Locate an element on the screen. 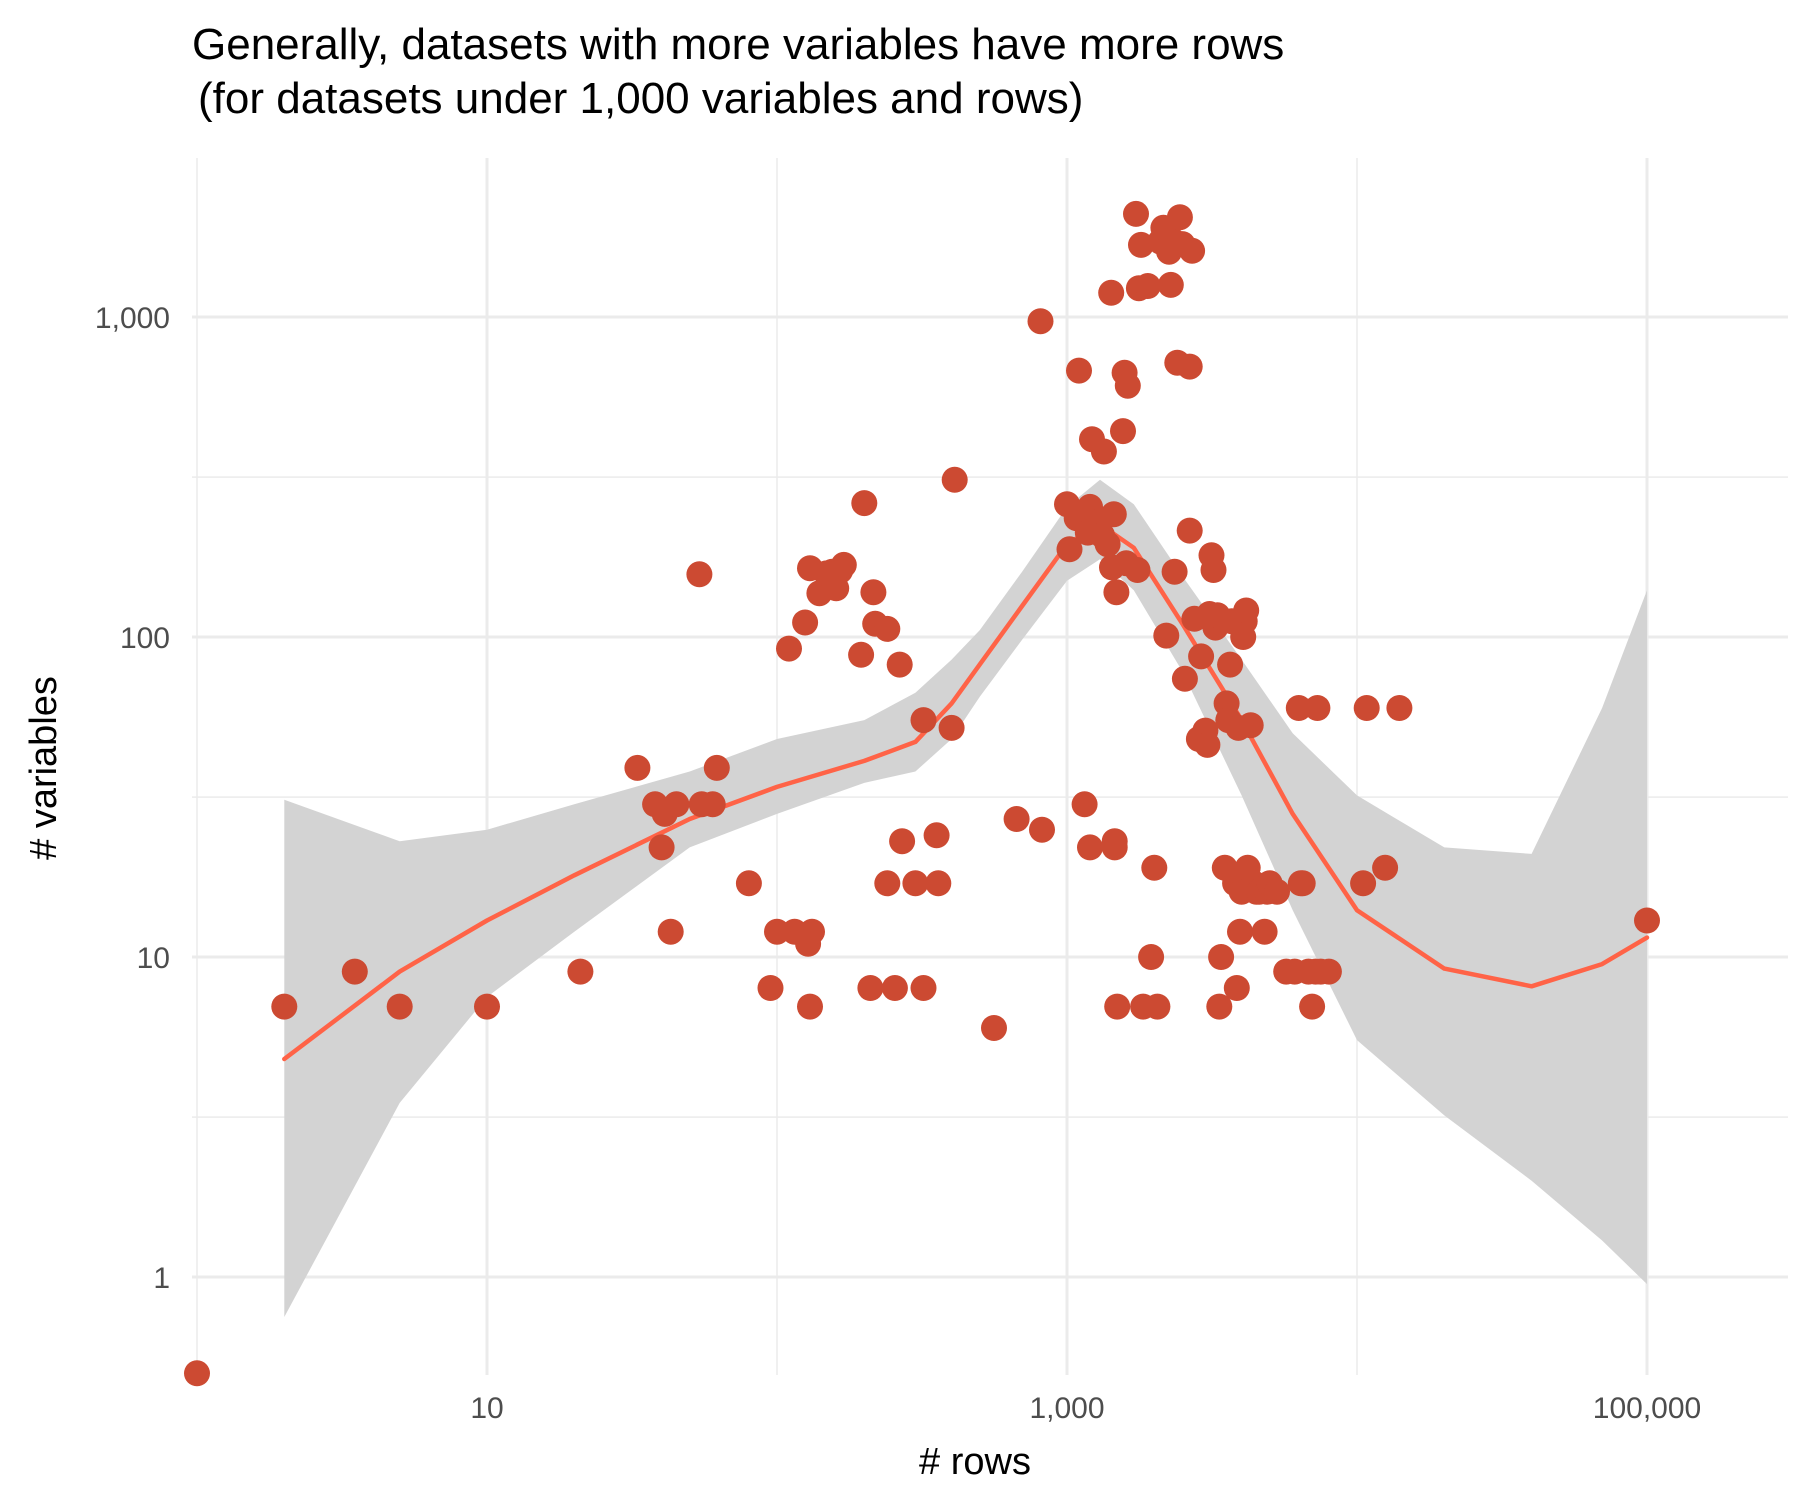  y-tick-label-1: 10 is located at coordinates (153, 958).